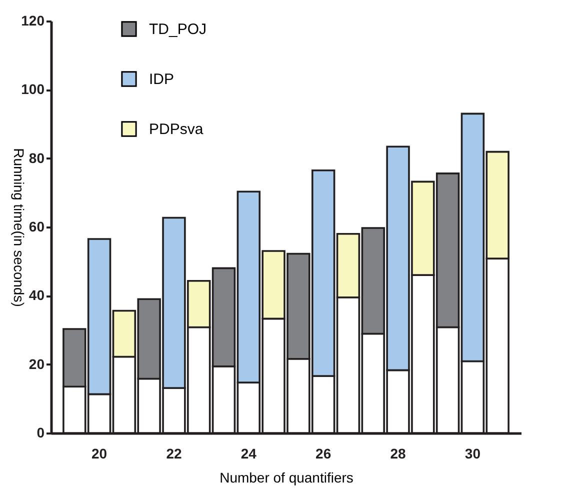 The width and height of the screenshot is (577, 502). What do you see at coordinates (33, 20) in the screenshot?
I see `y-tick-label: 120` at bounding box center [33, 20].